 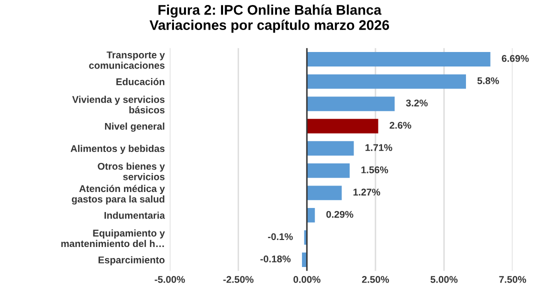 What do you see at coordinates (340, 214) in the screenshot?
I see `data-label: 0.29%` at bounding box center [340, 214].